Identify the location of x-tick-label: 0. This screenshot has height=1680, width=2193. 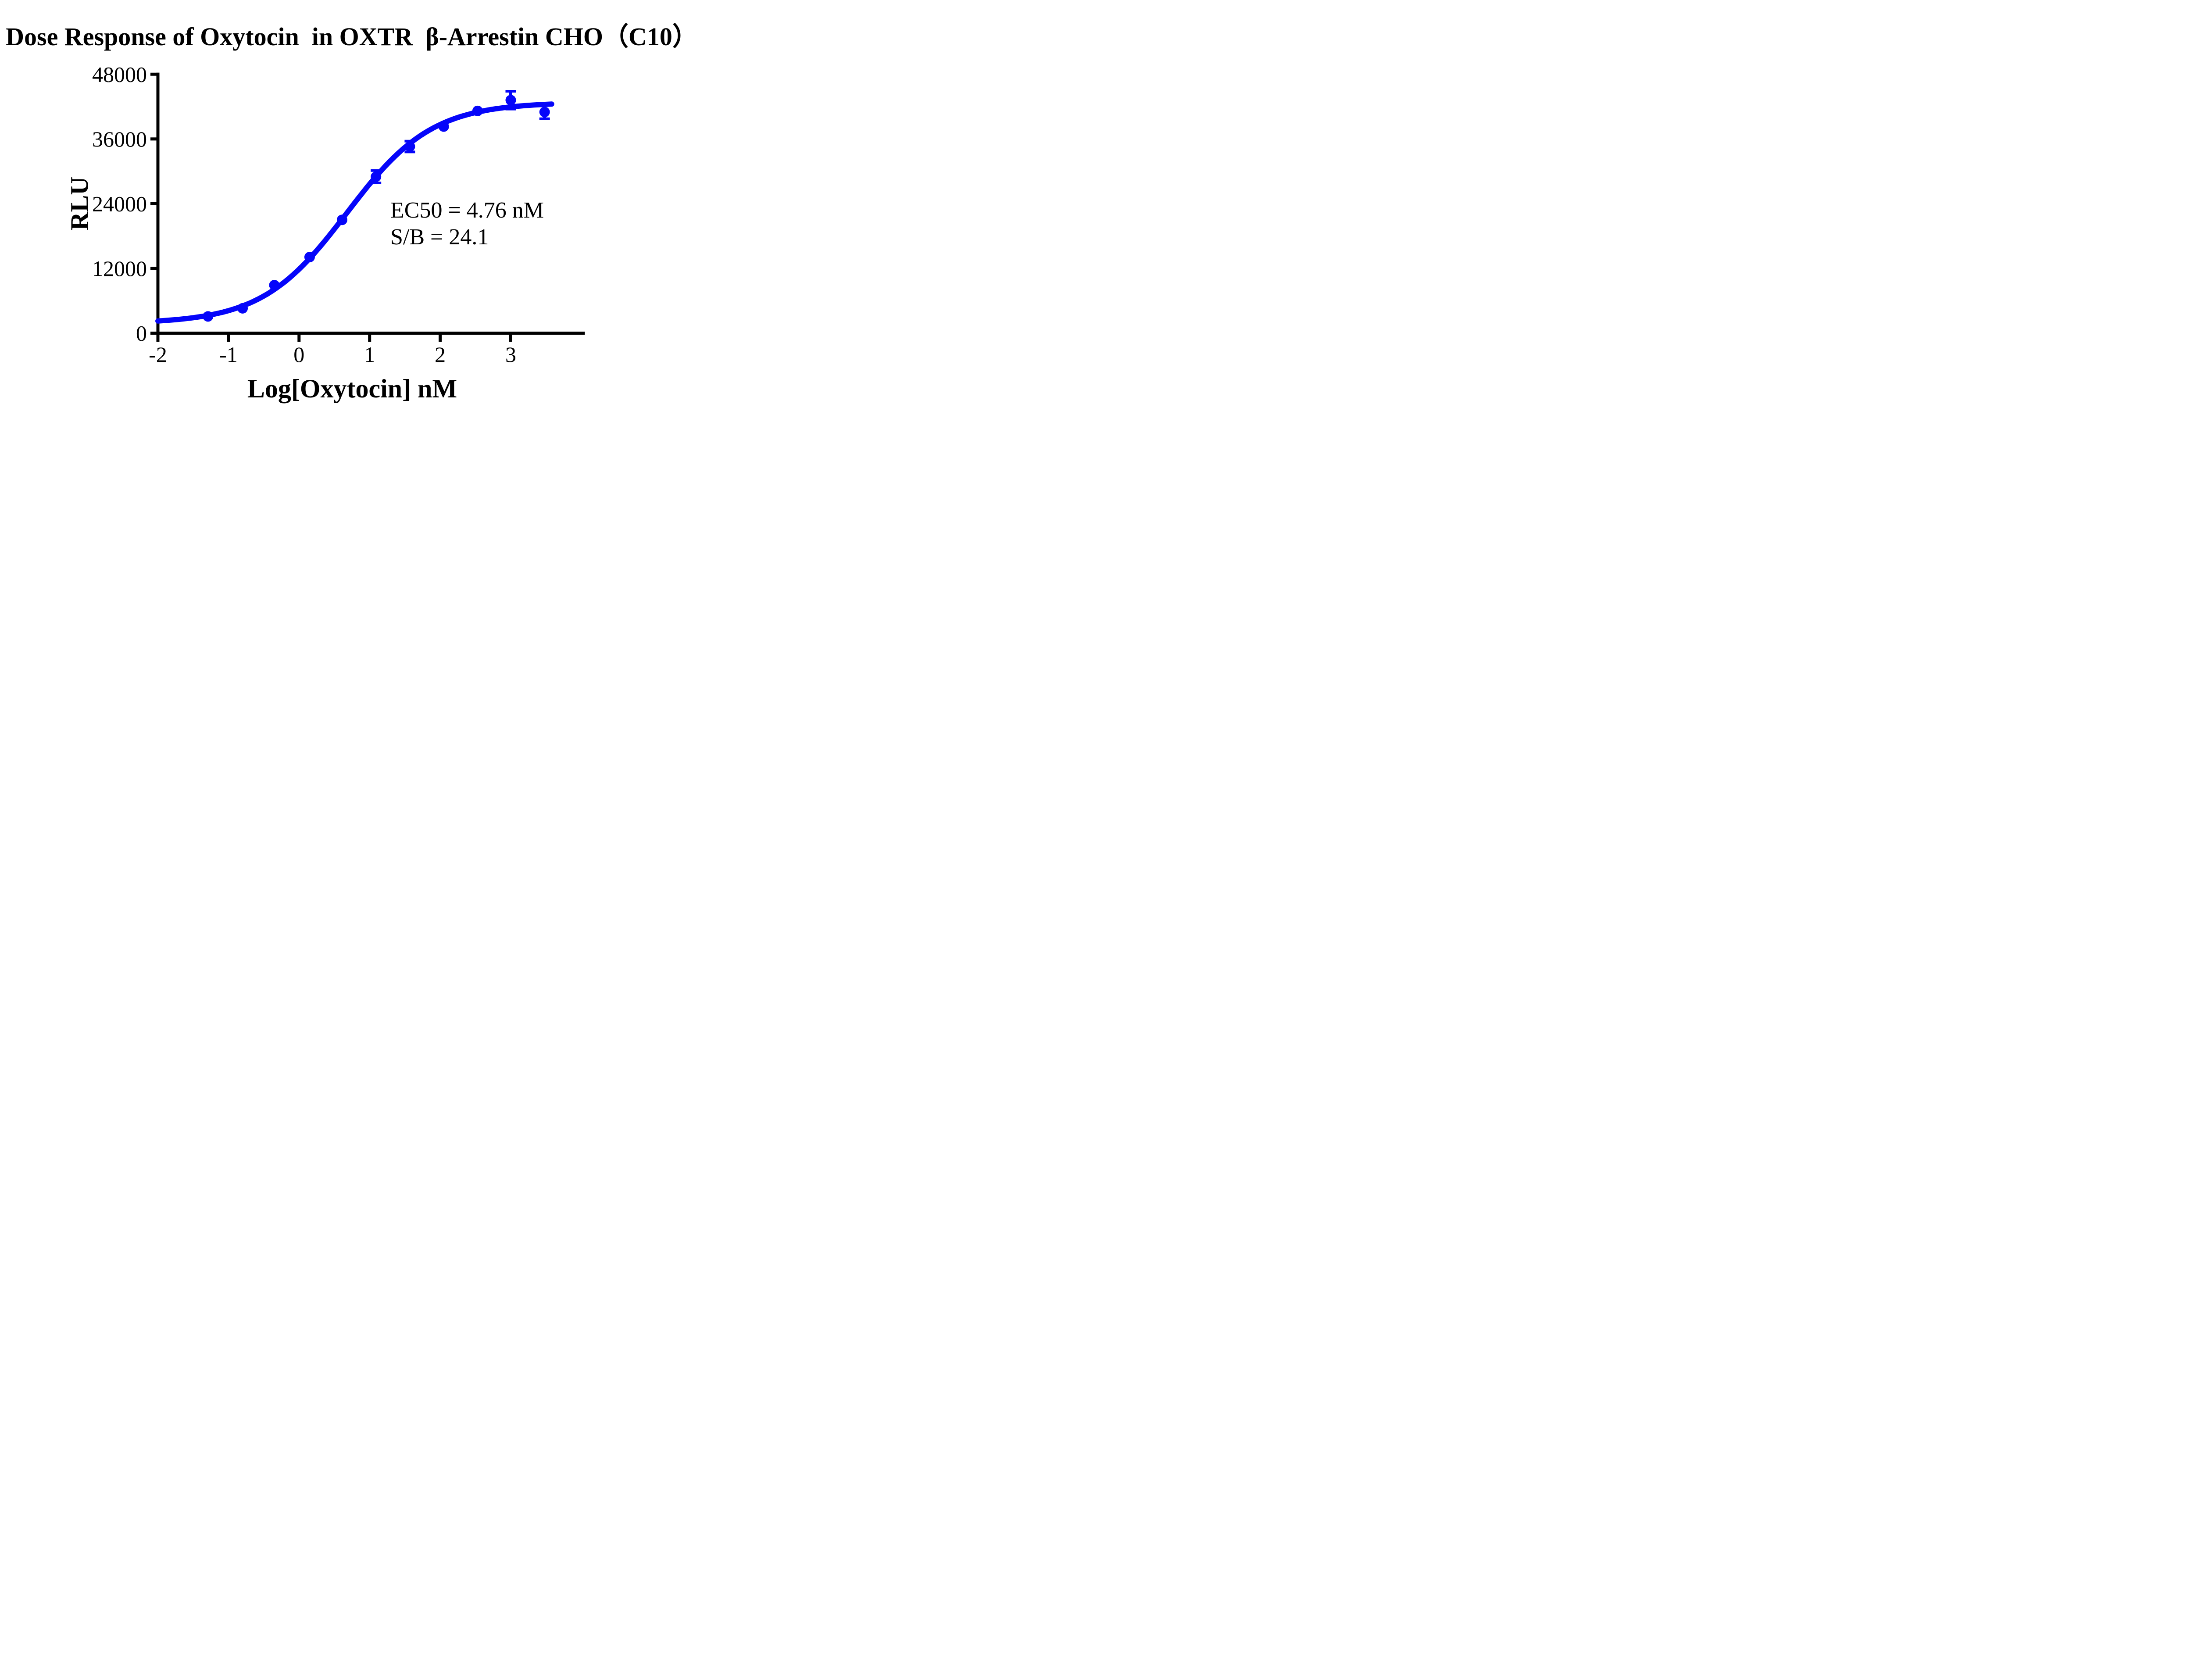
(298, 354).